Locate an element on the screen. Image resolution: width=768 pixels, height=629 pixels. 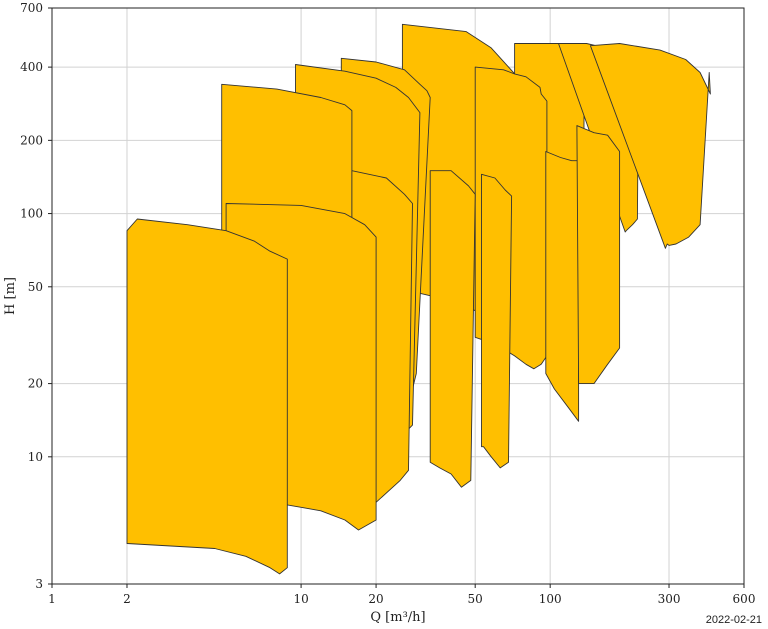
y-tick-label: 10 is located at coordinates (35, 457).